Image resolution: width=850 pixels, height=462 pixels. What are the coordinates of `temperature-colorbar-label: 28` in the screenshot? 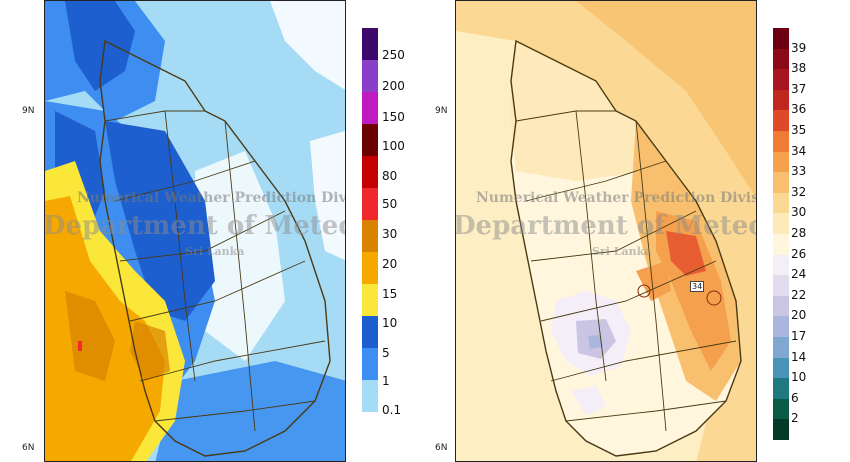 It's located at (799, 233).